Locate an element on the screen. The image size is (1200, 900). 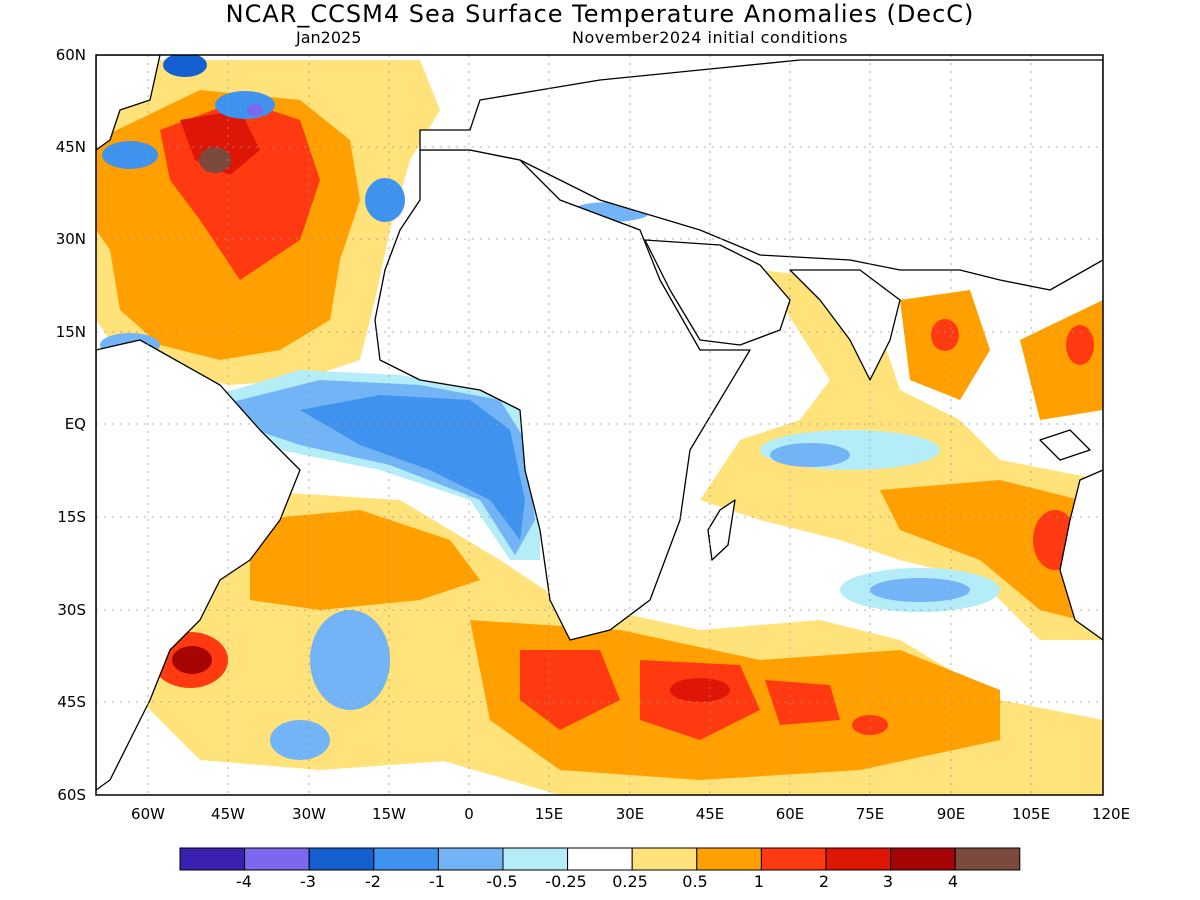
colorbar is located at coordinates (600, 859).